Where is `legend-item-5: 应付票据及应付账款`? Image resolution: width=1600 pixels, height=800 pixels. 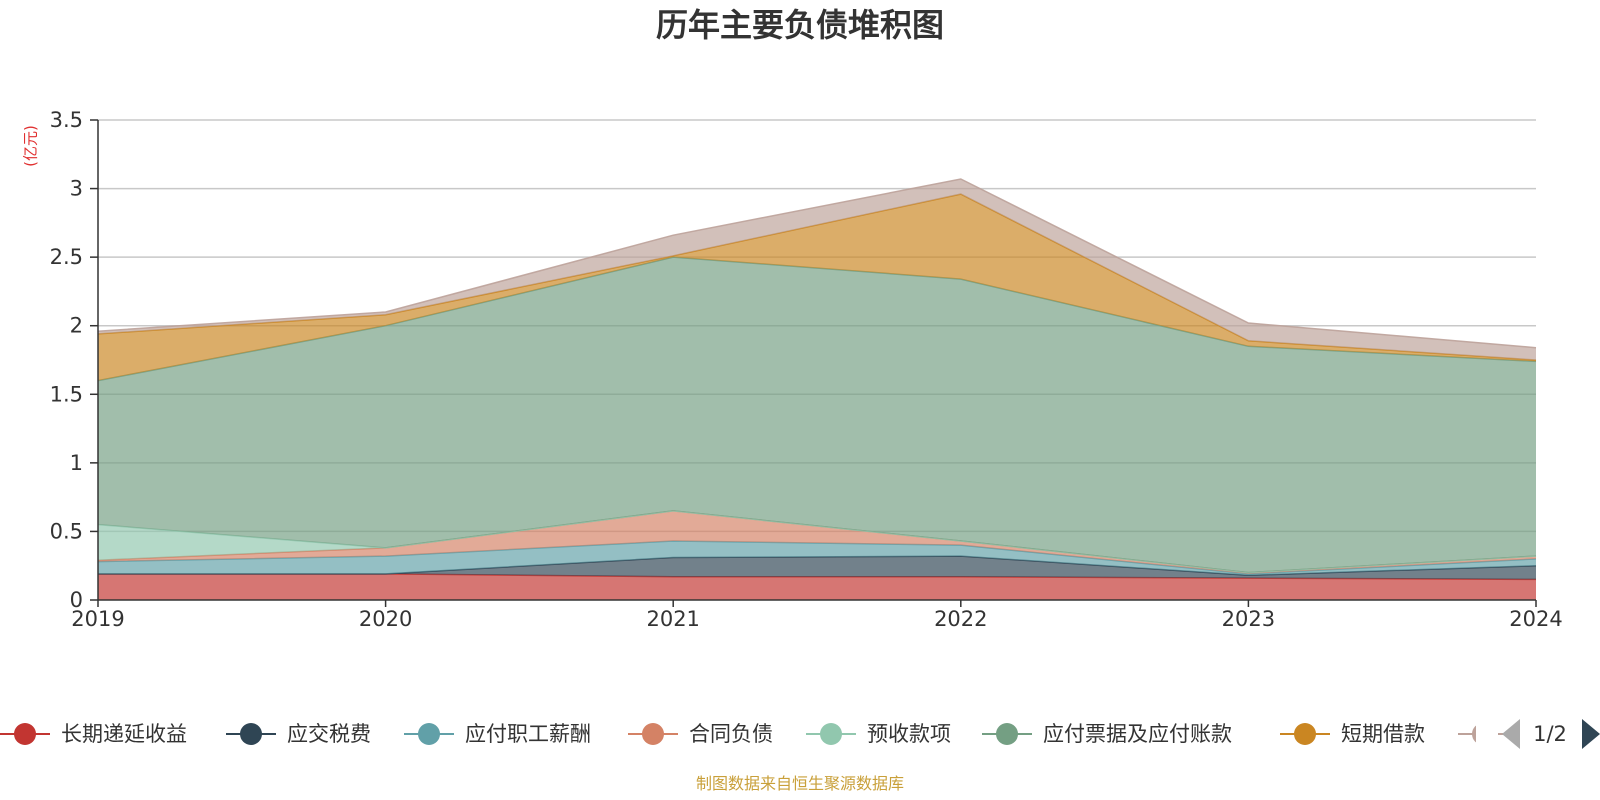 legend-item-5: 应付票据及应付账款 is located at coordinates (1107, 734).